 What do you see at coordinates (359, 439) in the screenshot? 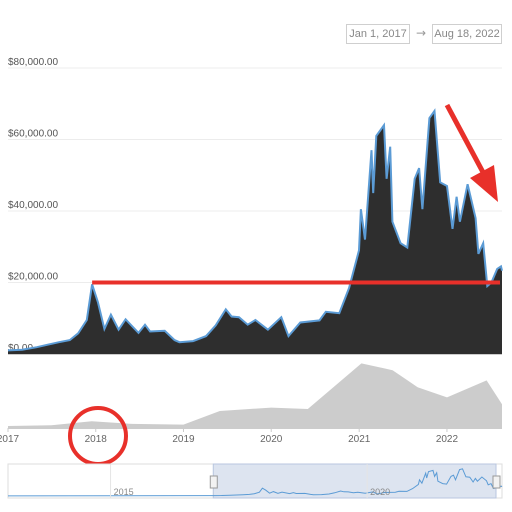
I see `x-tick-label: 2021` at bounding box center [359, 439].